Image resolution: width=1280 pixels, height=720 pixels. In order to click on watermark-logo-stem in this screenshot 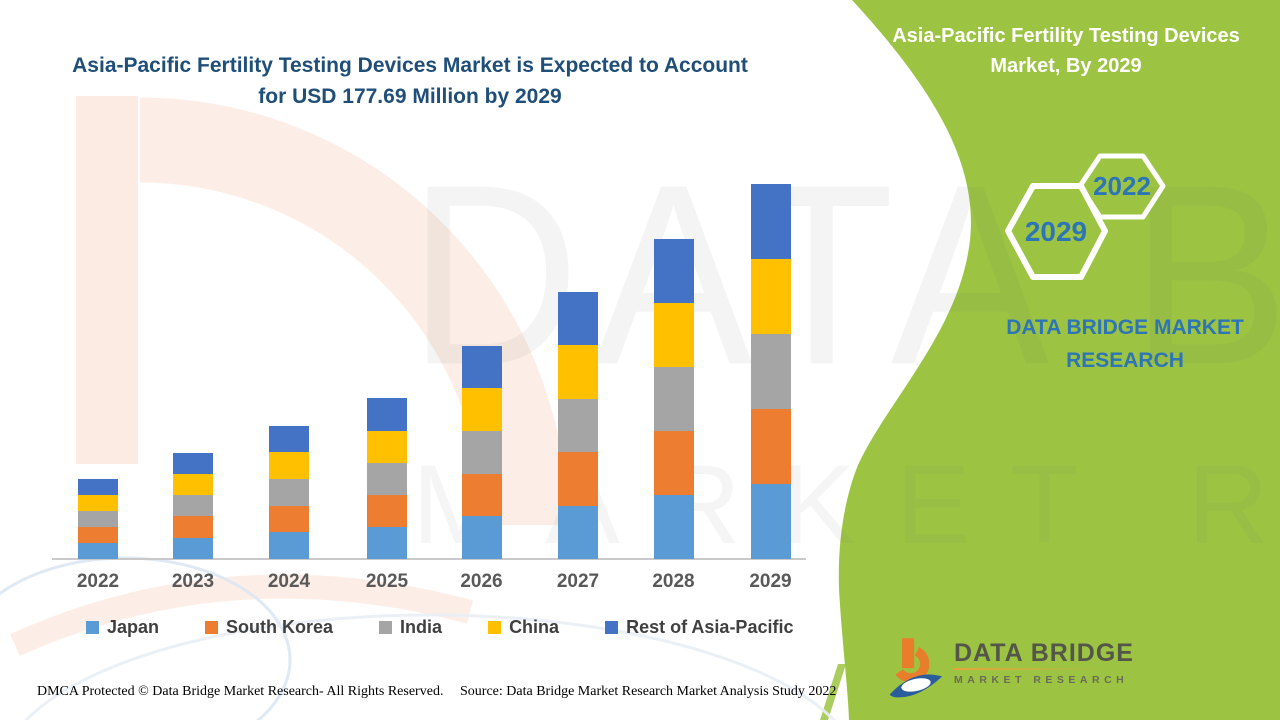, I will do `click(107, 280)`.